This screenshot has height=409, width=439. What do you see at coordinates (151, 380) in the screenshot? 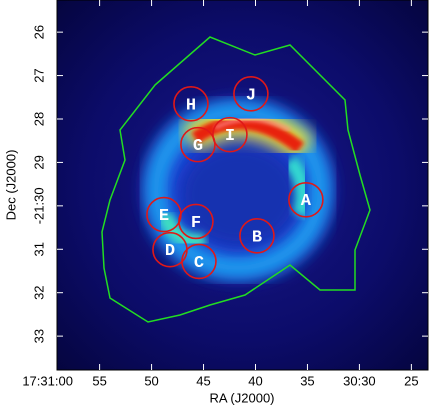
I see `x-tick-label: 50` at bounding box center [151, 380].